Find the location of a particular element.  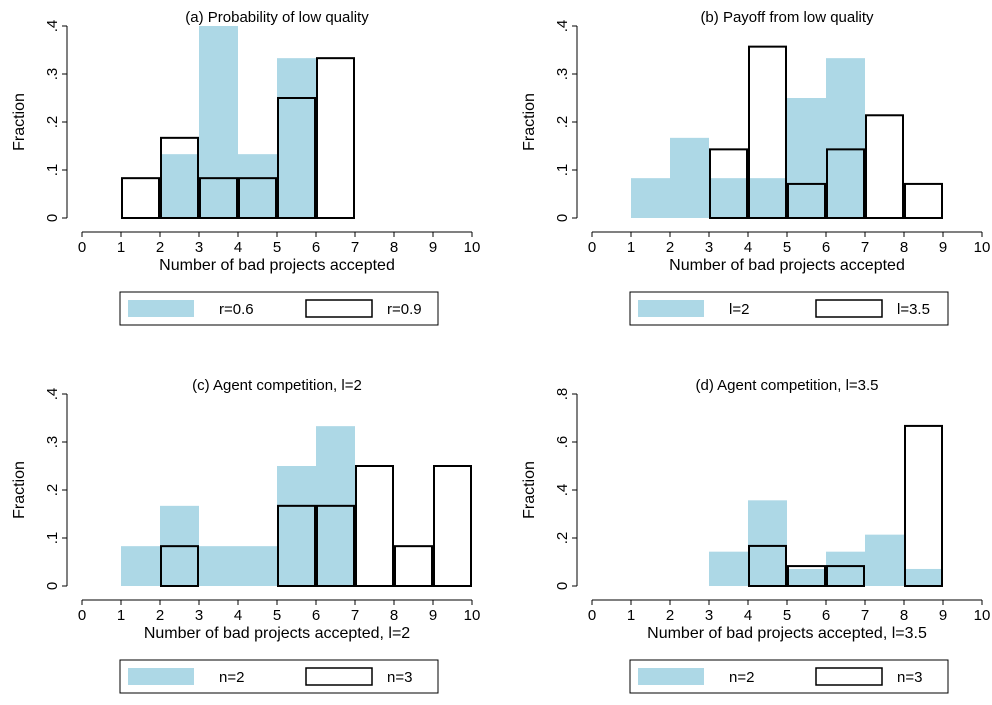

x-tick-label: 8 is located at coordinates (904, 615).